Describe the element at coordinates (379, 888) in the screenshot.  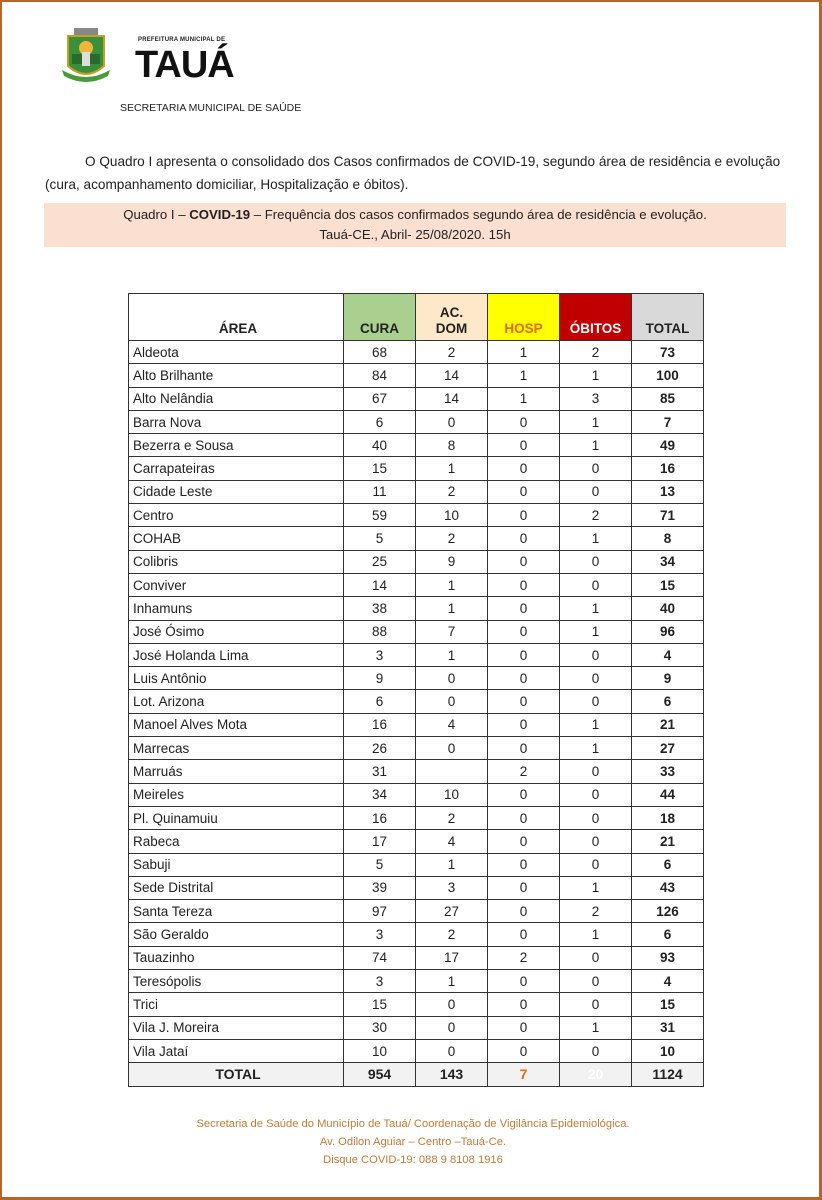
I see `cell-cura: 39` at that location.